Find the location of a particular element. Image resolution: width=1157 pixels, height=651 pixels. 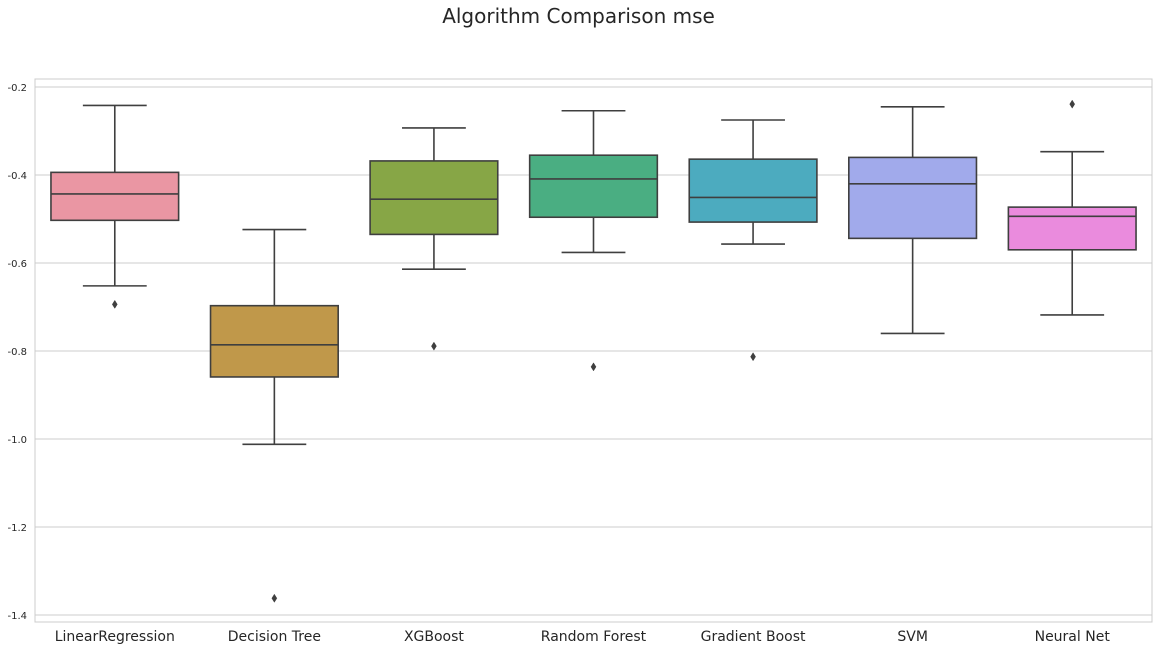

y-tick-label: -1.4 is located at coordinates (17, 616).